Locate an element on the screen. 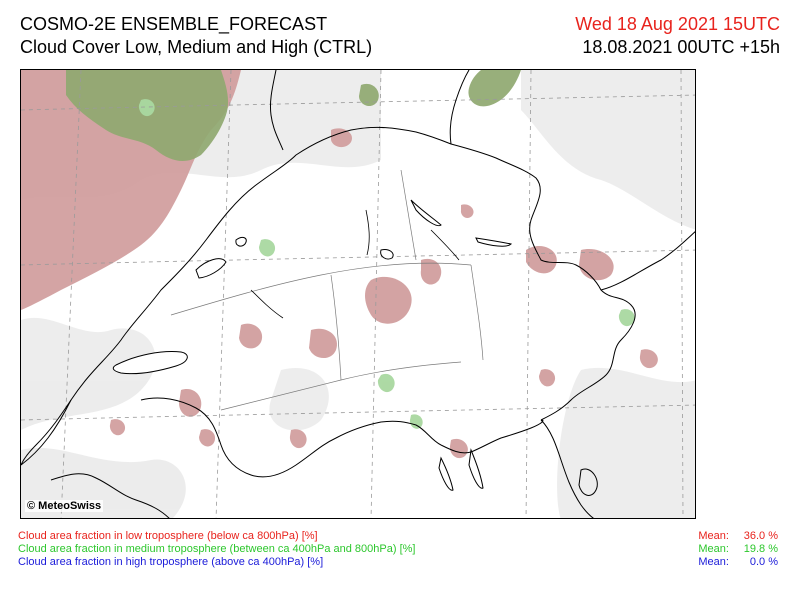  mean-low-label: Mean: is located at coordinates (713, 536).